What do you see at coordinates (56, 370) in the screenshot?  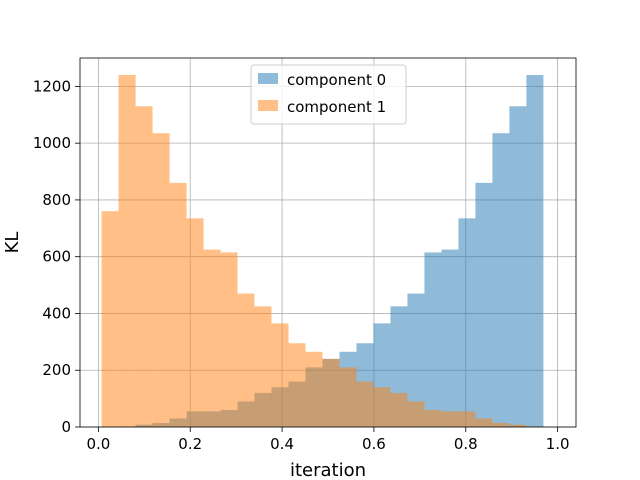 I see `y-tick-label-1: 200` at bounding box center [56, 370].